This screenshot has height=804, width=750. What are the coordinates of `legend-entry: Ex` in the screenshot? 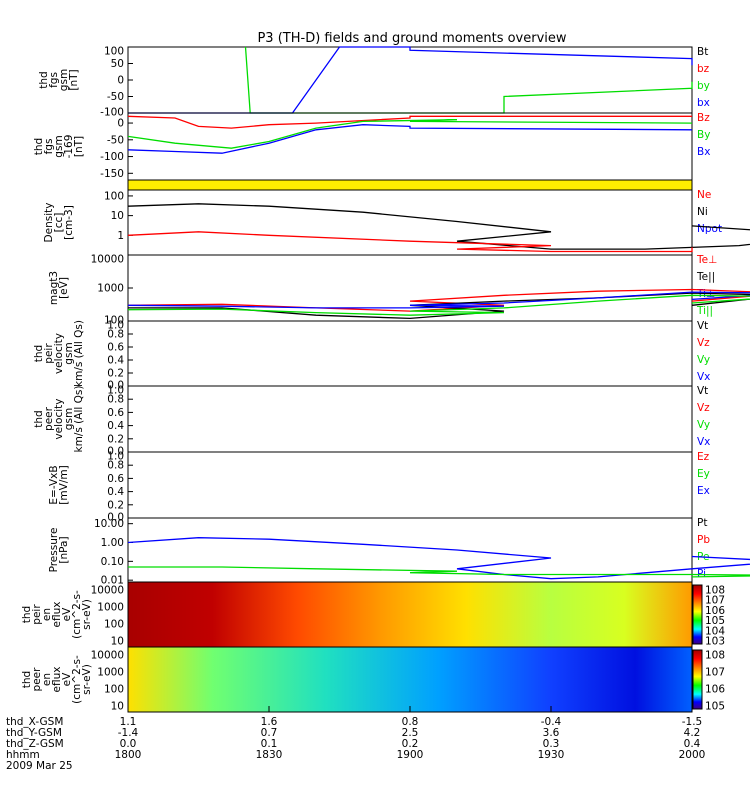 It's located at (703, 491).